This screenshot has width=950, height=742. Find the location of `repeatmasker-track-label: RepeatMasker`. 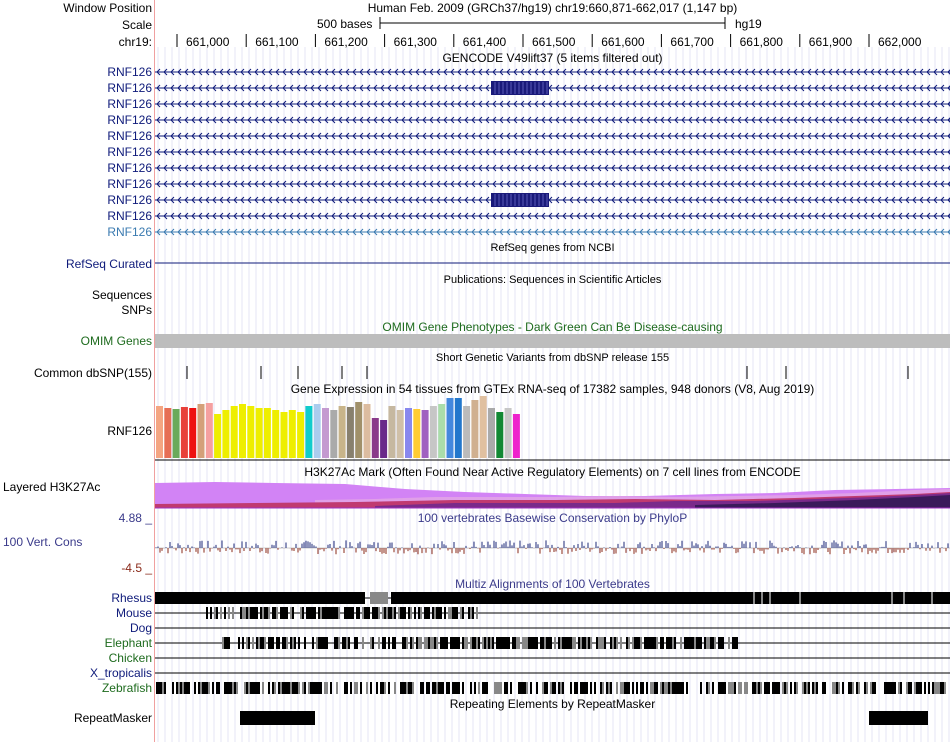

repeatmasker-track-label: RepeatMasker is located at coordinates (112, 718).